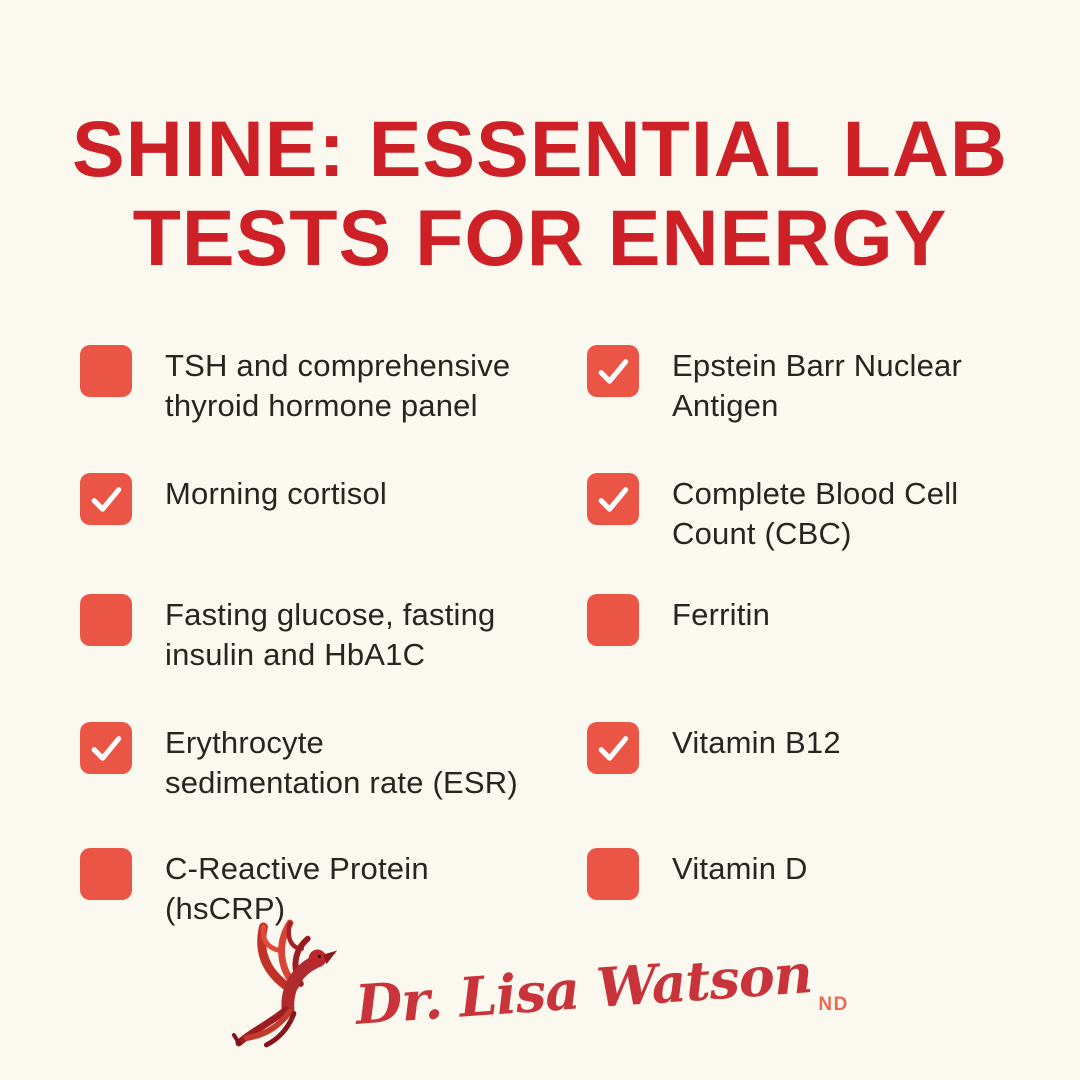 This screenshot has width=1080, height=1080. What do you see at coordinates (815, 513) in the screenshot?
I see `checklist-item-label: Complete Blood Cell Count (CBC)` at bounding box center [815, 513].